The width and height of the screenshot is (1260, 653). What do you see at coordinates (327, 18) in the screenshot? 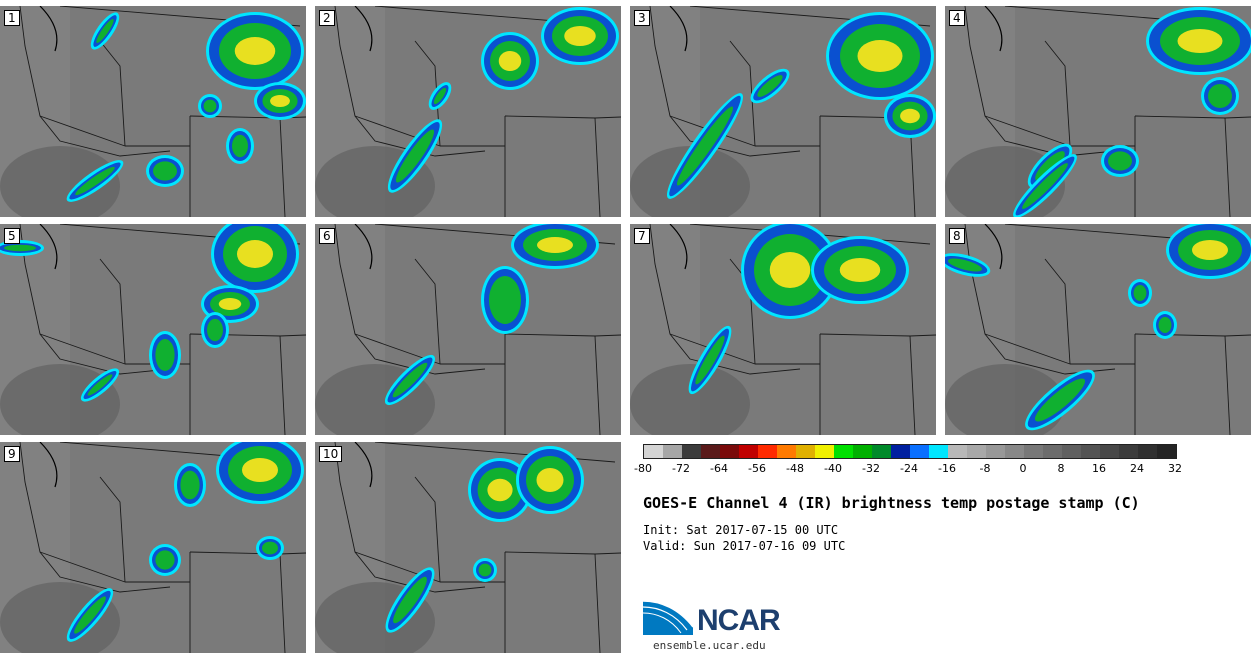
I see `panel-number-label: 2` at bounding box center [327, 18].